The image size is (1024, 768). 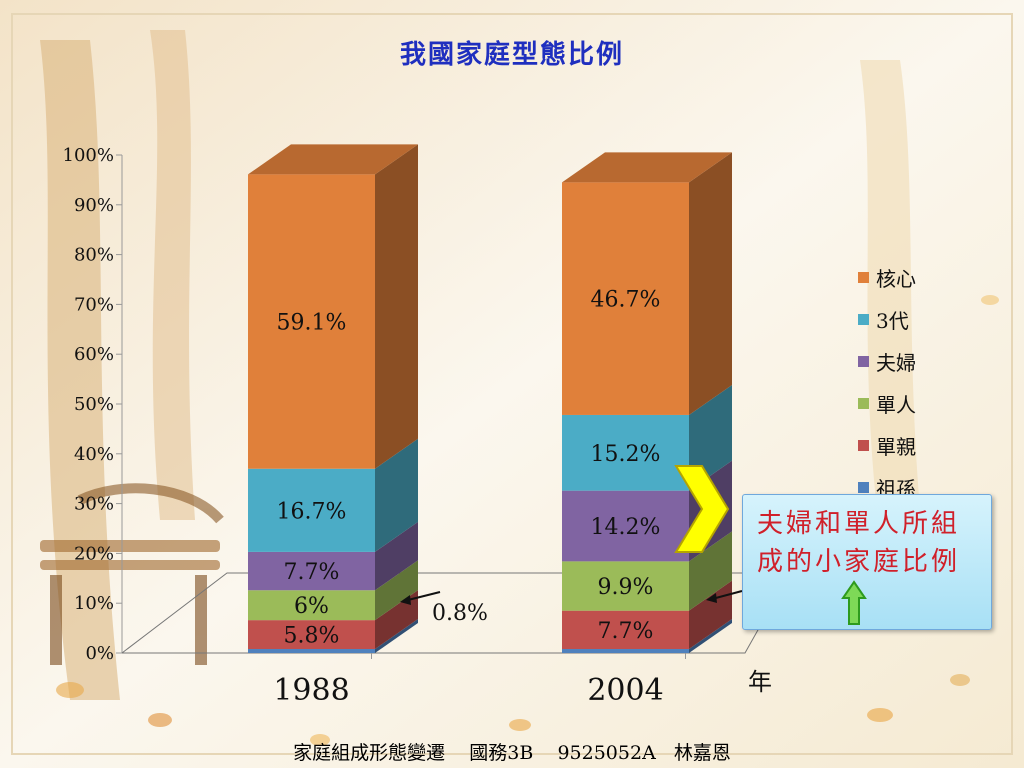 I want to click on y-tick-label: 50%, so click(x=94, y=404).